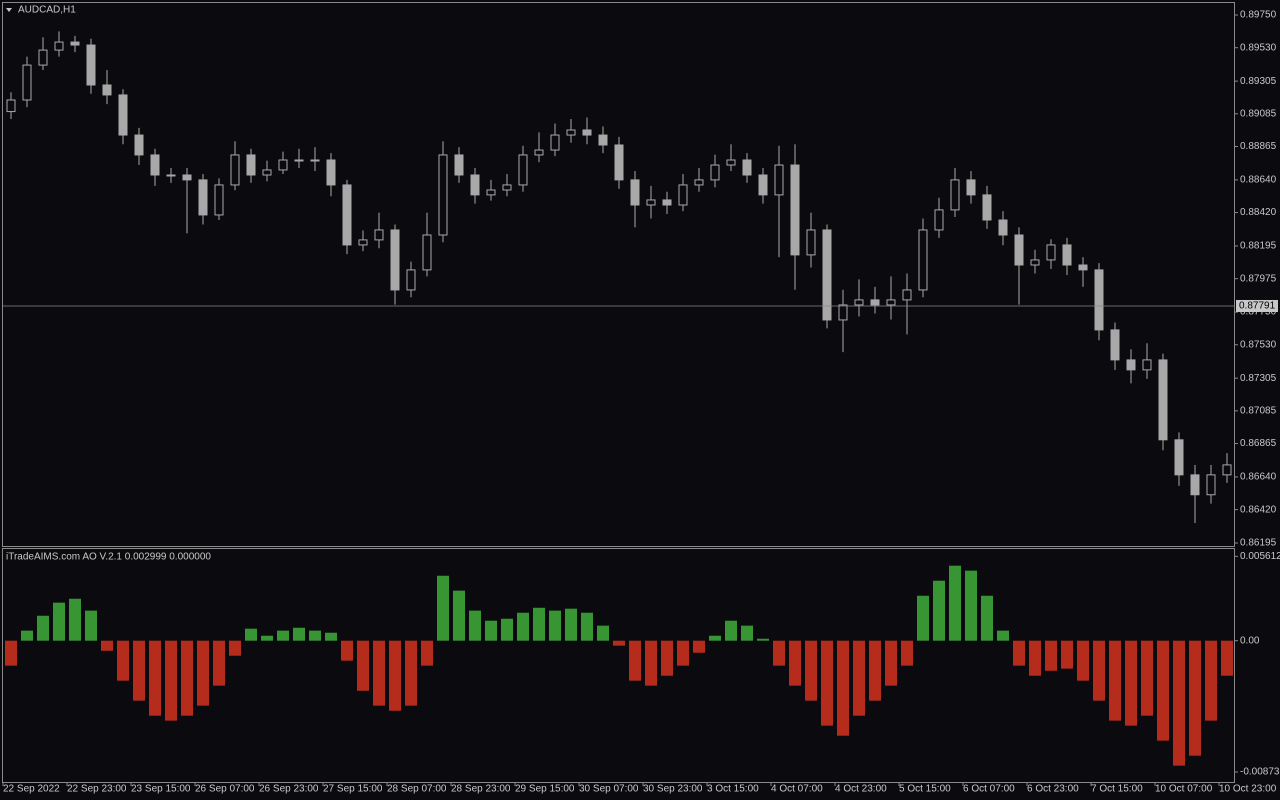 The image size is (1280, 800). Describe the element at coordinates (1117, 789) in the screenshot. I see `x-tick-label: 7 Oct 15:00` at that location.